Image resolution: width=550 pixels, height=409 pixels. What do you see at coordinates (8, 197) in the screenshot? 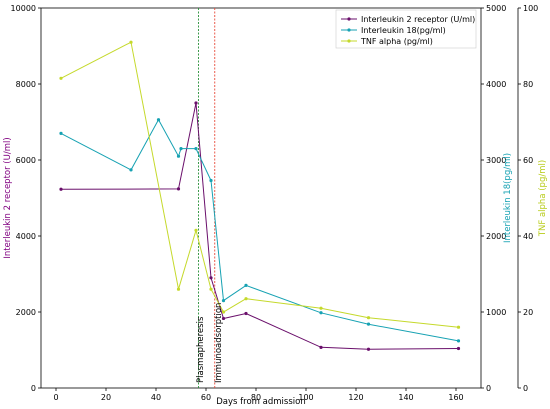
I see `left-axis-title: Interleukin 2 receptor (U/ml)` at bounding box center [8, 197].